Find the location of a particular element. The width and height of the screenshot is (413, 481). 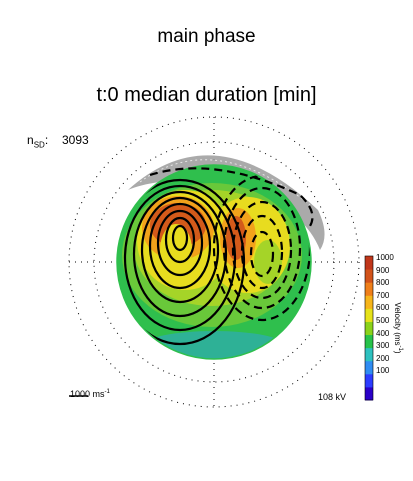

nsd-label-sub: SD is located at coordinates (39, 145).